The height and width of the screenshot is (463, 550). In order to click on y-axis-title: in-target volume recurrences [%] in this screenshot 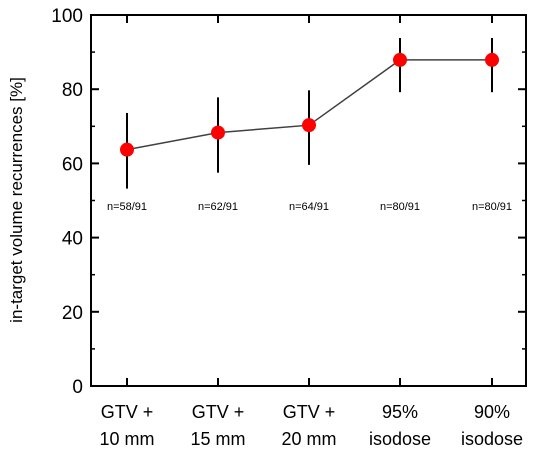, I will do `click(16, 200)`.